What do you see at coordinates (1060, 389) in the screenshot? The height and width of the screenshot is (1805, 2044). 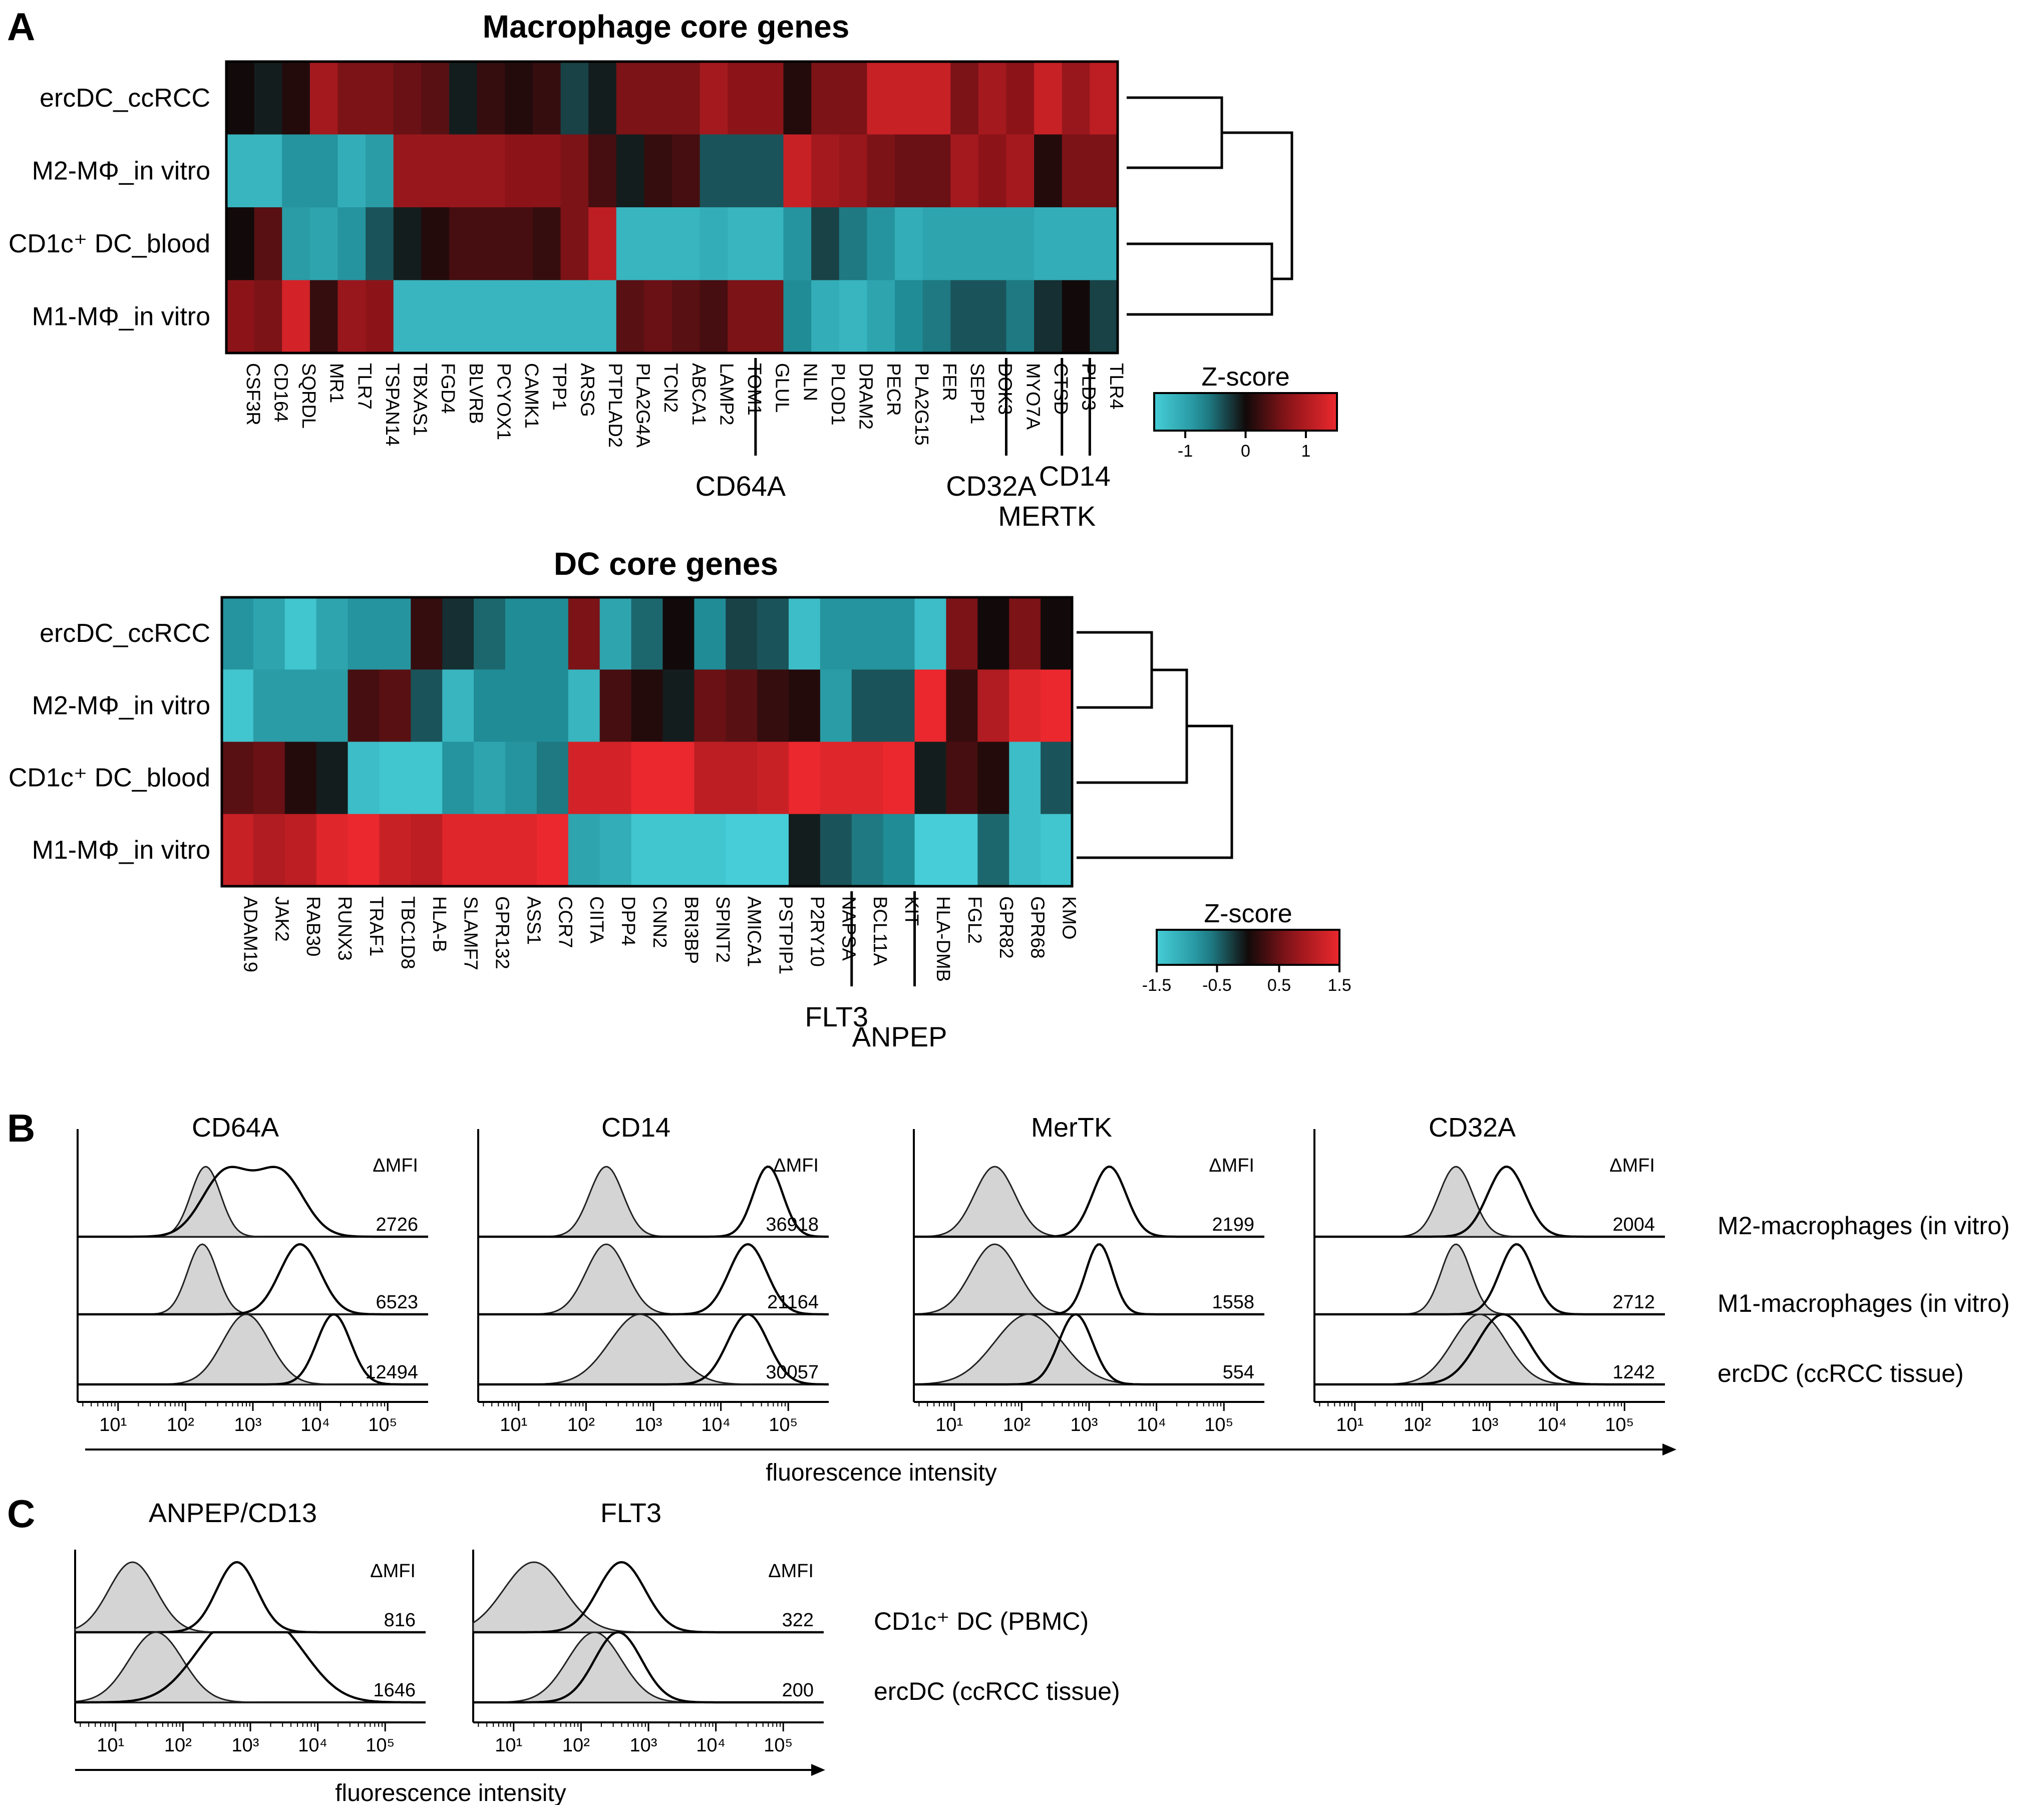 I see `gene-label: CTSD` at bounding box center [1060, 389].